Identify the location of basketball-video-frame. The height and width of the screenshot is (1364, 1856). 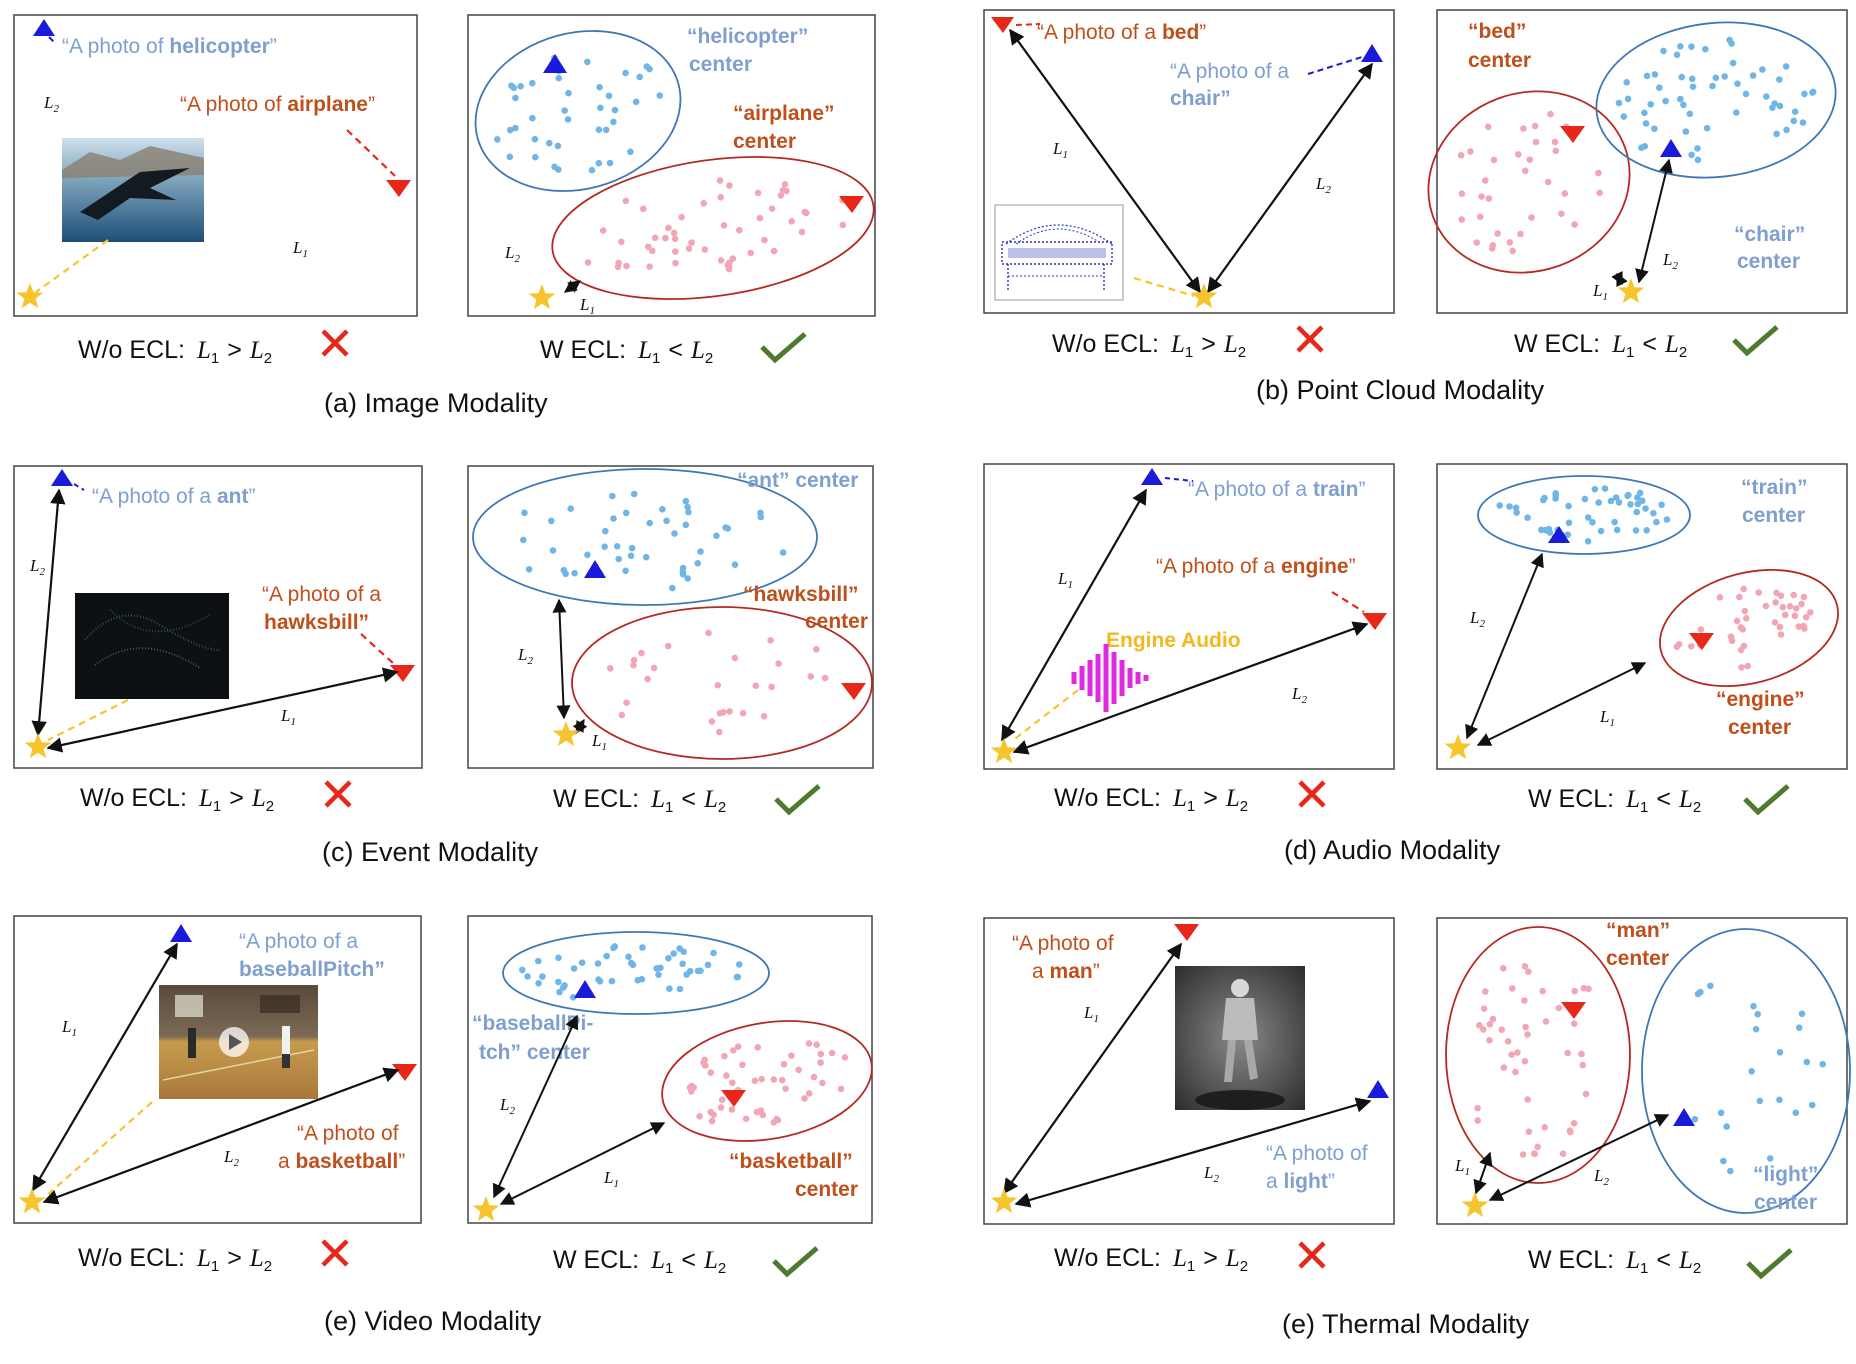
(238, 1042).